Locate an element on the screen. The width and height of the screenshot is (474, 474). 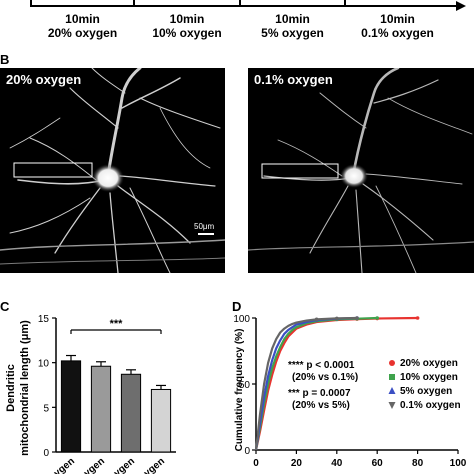
y-axis-label: Cumulative frequency (%) is located at coordinates (239, 390).